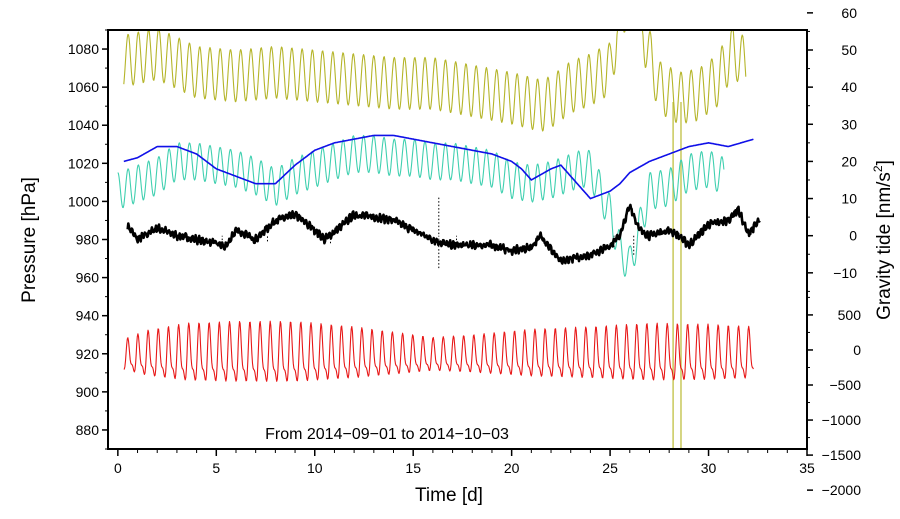 The height and width of the screenshot is (519, 900). I want to click on y-right-upper-tick-label: 0, so click(853, 236).